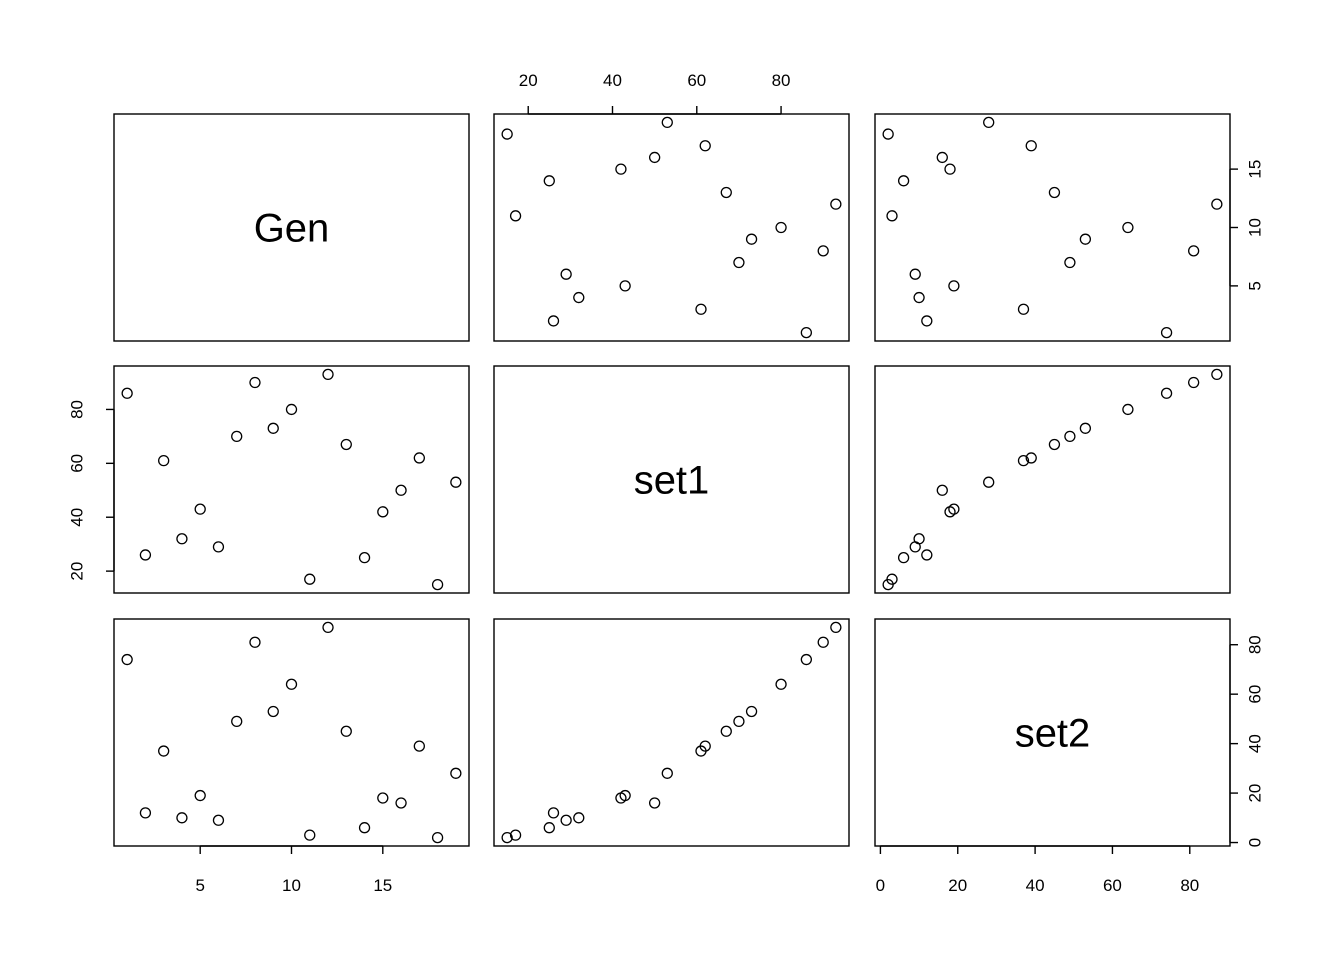 The height and width of the screenshot is (960, 1344). Describe the element at coordinates (1254, 644) in the screenshot. I see `y-tick-label-set2-80: 80` at that location.